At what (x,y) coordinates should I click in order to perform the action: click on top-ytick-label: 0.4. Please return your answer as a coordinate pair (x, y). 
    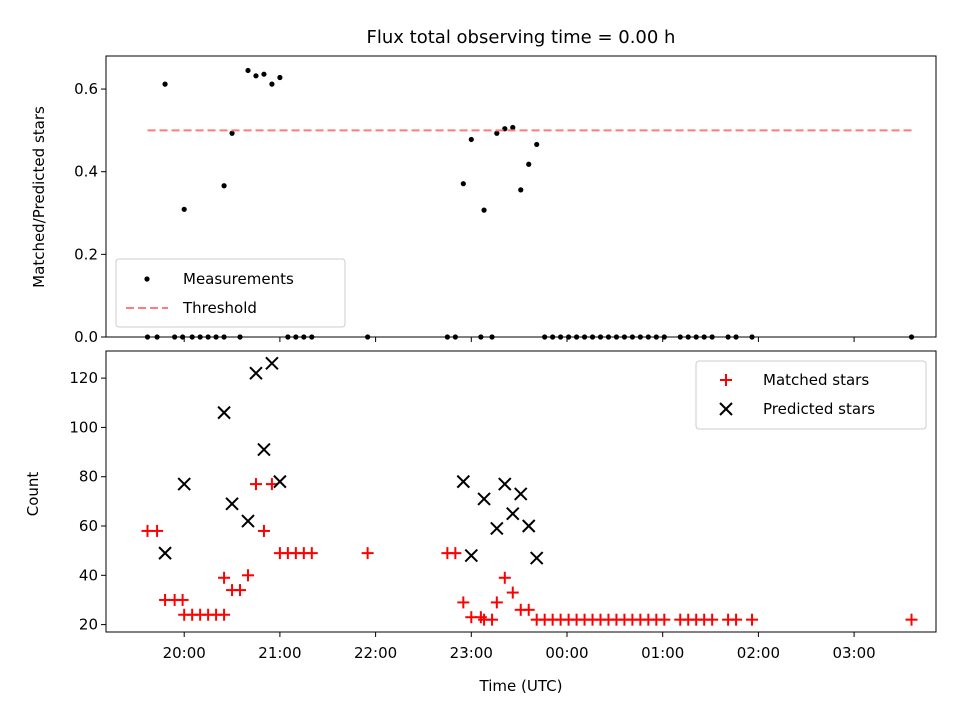
    Looking at the image, I should click on (86, 172).